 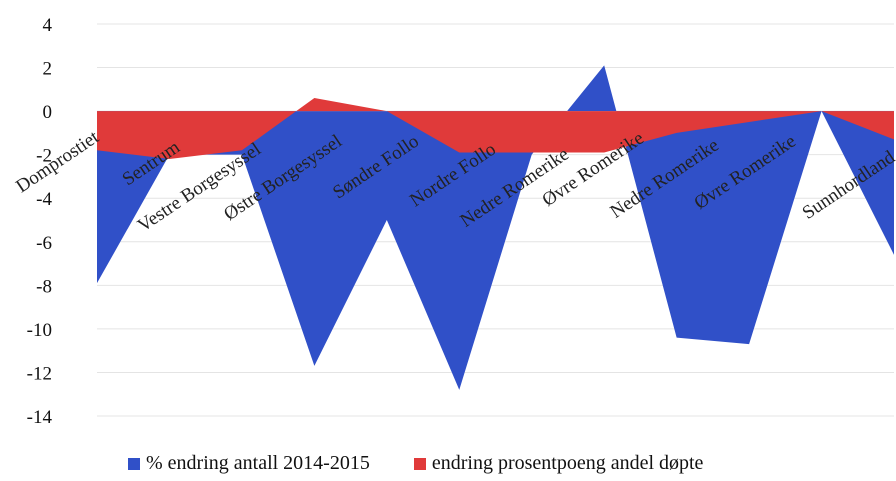 What do you see at coordinates (40, 417) in the screenshot?
I see `y-tick-label: -14` at bounding box center [40, 417].